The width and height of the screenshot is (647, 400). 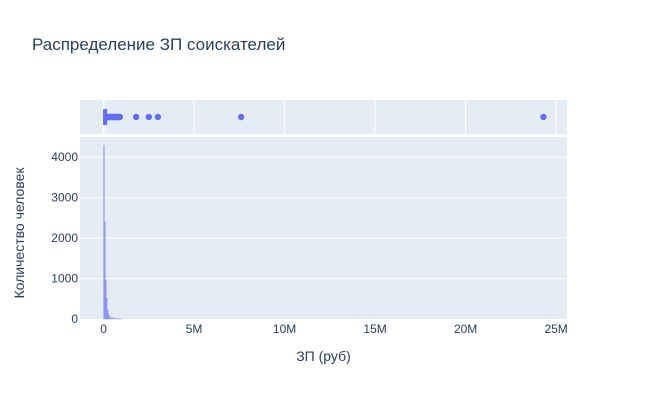 I want to click on y-tick-label: 2000, so click(x=64, y=238).